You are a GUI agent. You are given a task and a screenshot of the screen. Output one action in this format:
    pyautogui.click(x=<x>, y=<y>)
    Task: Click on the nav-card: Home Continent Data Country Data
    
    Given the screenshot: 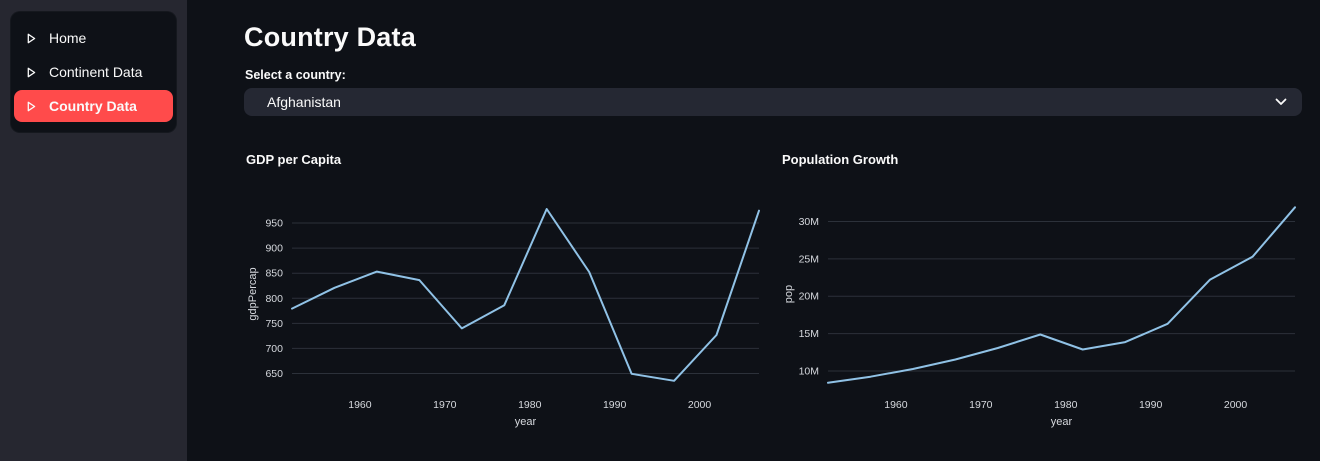 What is the action you would take?
    pyautogui.click(x=93, y=72)
    